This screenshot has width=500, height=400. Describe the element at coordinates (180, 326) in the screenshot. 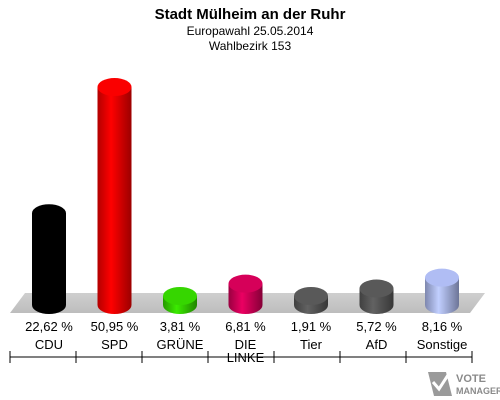

I see `value-label: 3,81 %` at that location.